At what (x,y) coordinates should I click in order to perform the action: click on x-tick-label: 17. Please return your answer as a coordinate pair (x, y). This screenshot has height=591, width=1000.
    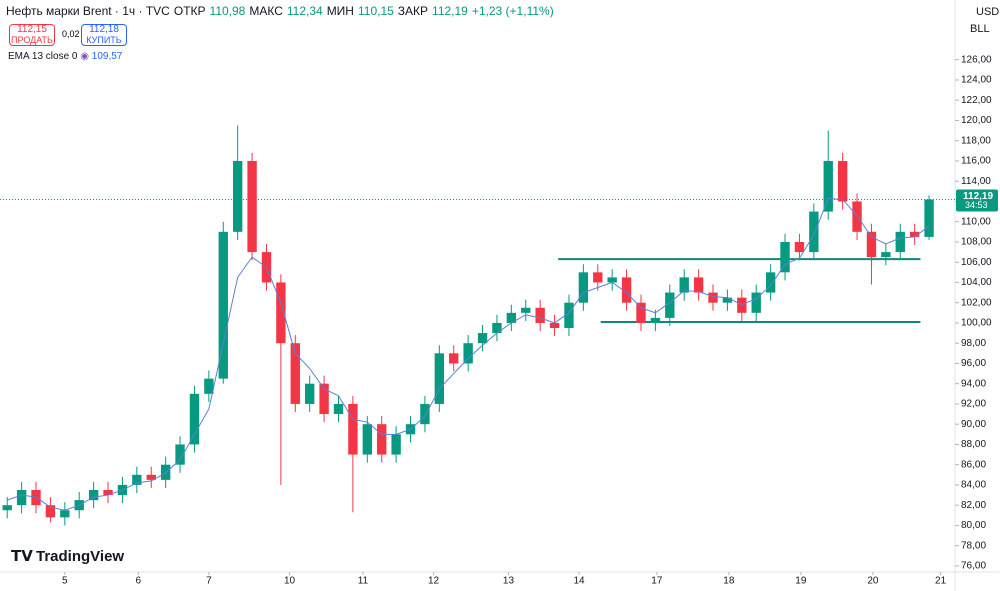
    Looking at the image, I should click on (657, 581).